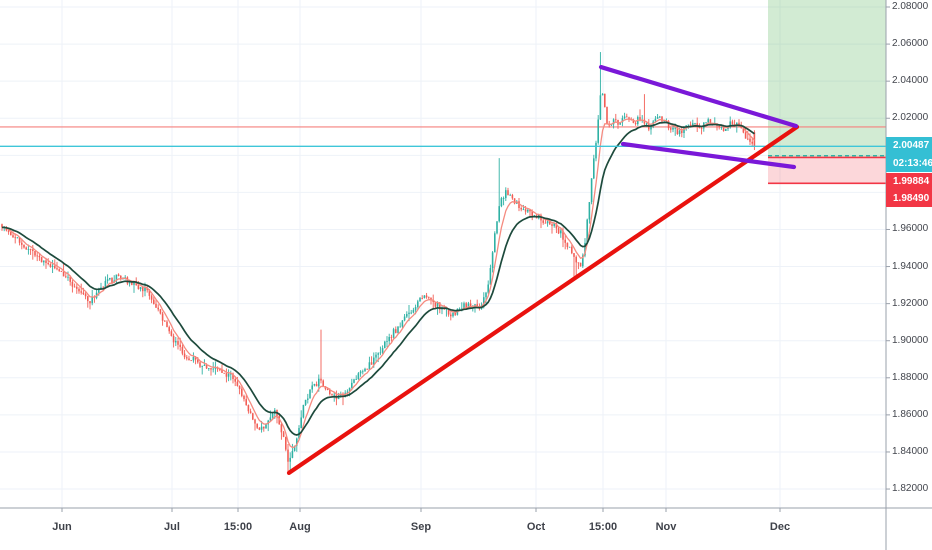  I want to click on bar-countdown-badge: 02:13:46, so click(909, 163).